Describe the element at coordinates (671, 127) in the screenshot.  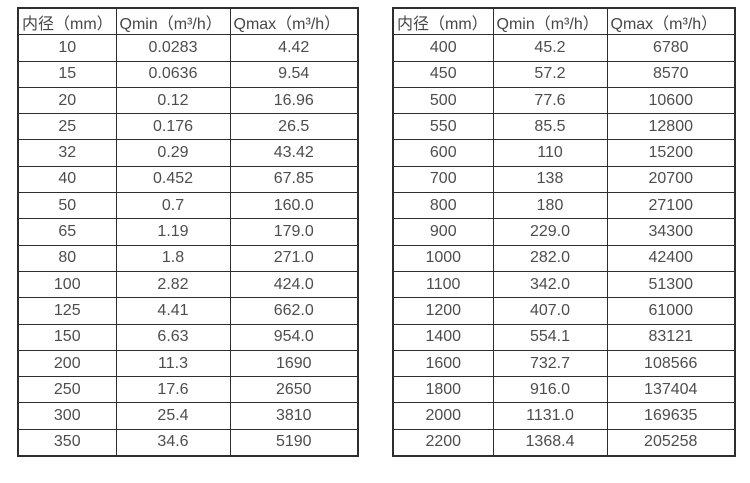
I see `table-cell: 12800` at that location.